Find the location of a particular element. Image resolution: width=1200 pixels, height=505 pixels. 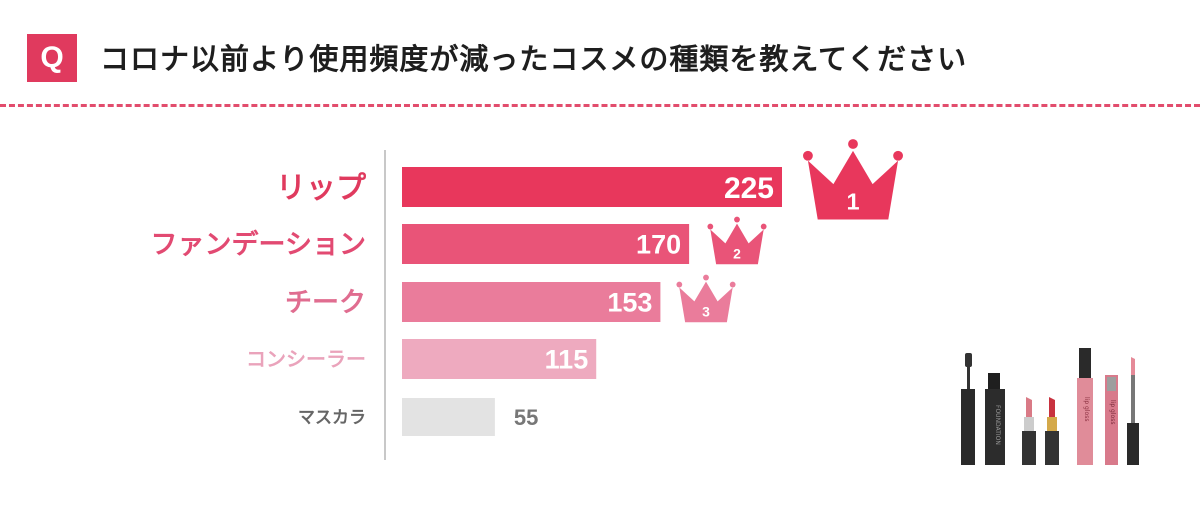

crown-rank-number: 3 is located at coordinates (706, 311).